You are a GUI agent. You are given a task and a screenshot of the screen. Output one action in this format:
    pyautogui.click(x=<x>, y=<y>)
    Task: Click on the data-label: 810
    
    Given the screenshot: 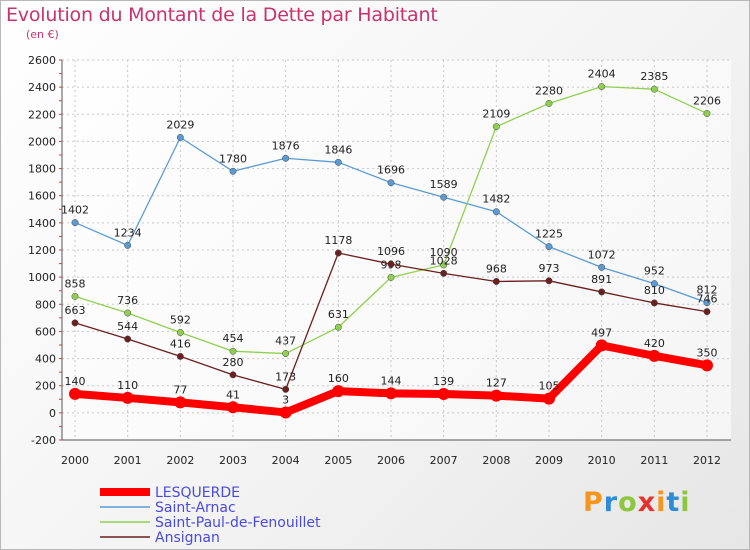 What is the action you would take?
    pyautogui.click(x=654, y=290)
    